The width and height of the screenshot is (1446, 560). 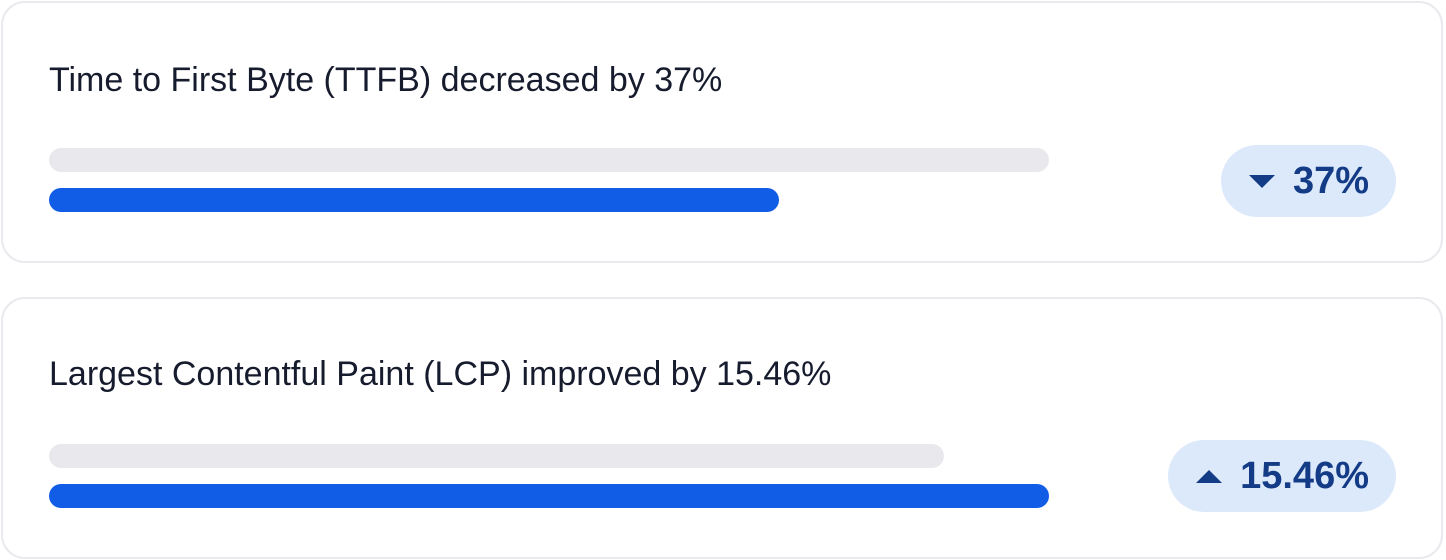 What do you see at coordinates (1261, 181) in the screenshot?
I see `triangle-down-icon` at bounding box center [1261, 181].